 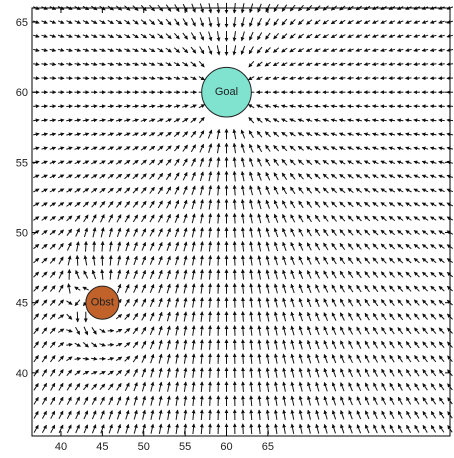 What do you see at coordinates (22, 234) in the screenshot?
I see `y-tick-label-50: 50` at bounding box center [22, 234].